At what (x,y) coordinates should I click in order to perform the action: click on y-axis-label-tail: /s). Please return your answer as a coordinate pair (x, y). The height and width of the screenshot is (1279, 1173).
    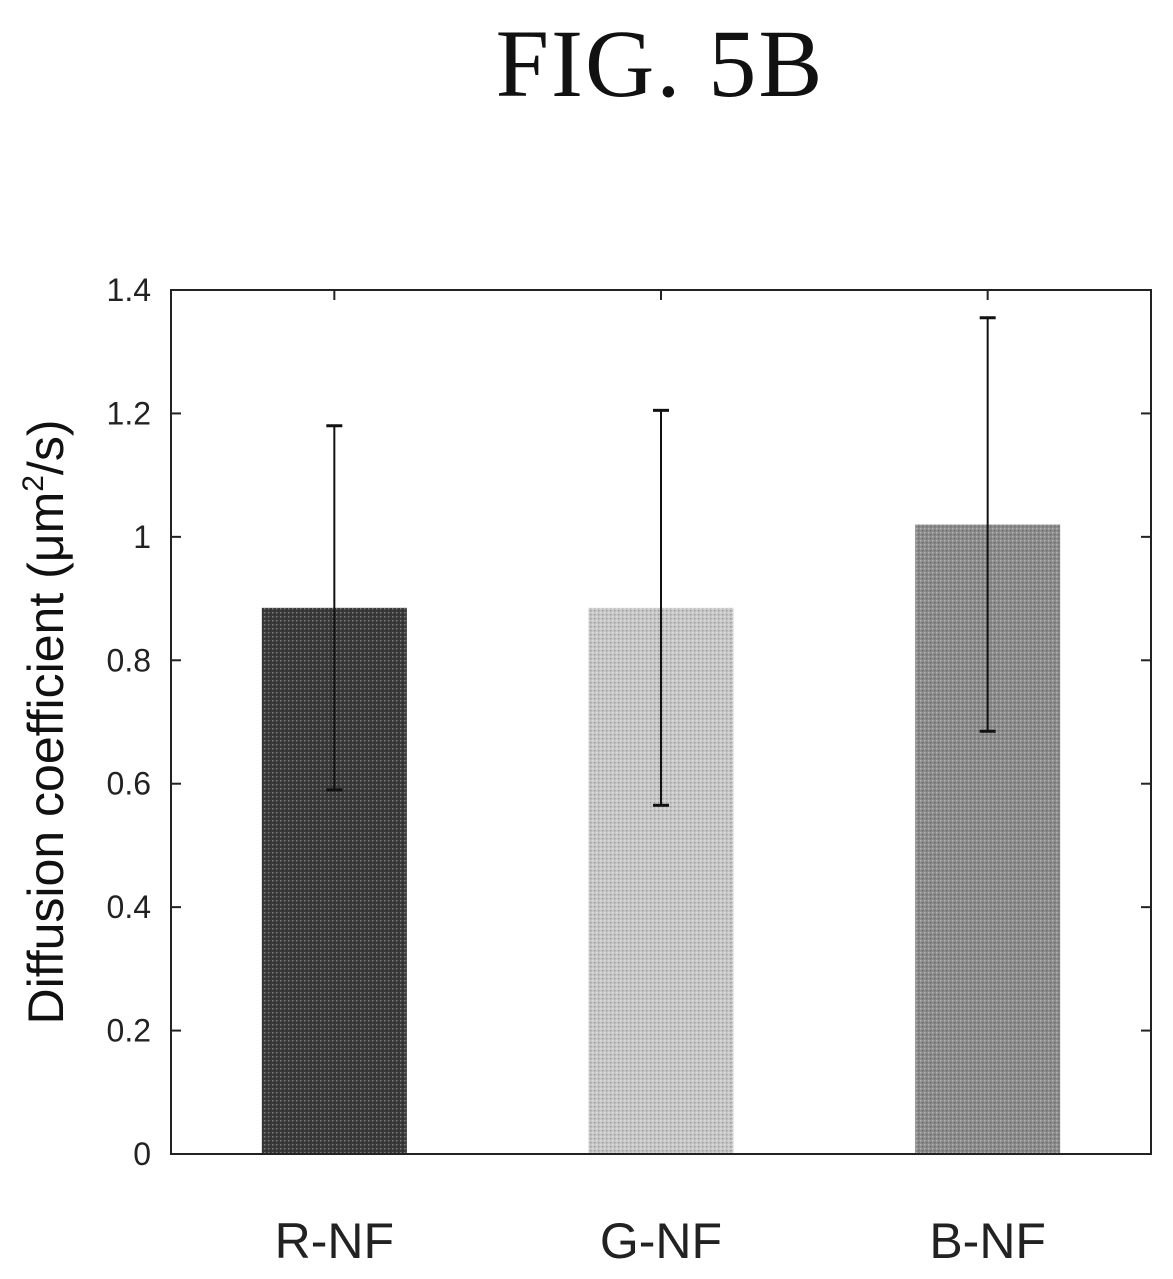
    Looking at the image, I should click on (46, 448).